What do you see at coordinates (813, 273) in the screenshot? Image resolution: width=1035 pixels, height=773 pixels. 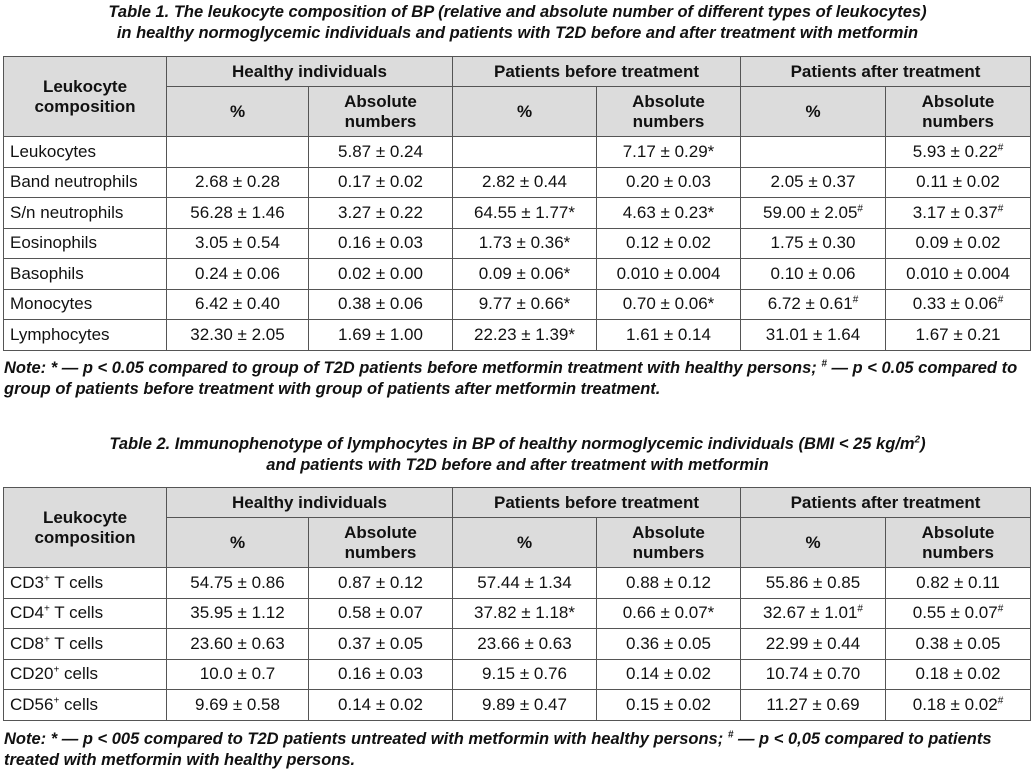 I see `cell-value: 0.10 ± 0.06` at bounding box center [813, 273].